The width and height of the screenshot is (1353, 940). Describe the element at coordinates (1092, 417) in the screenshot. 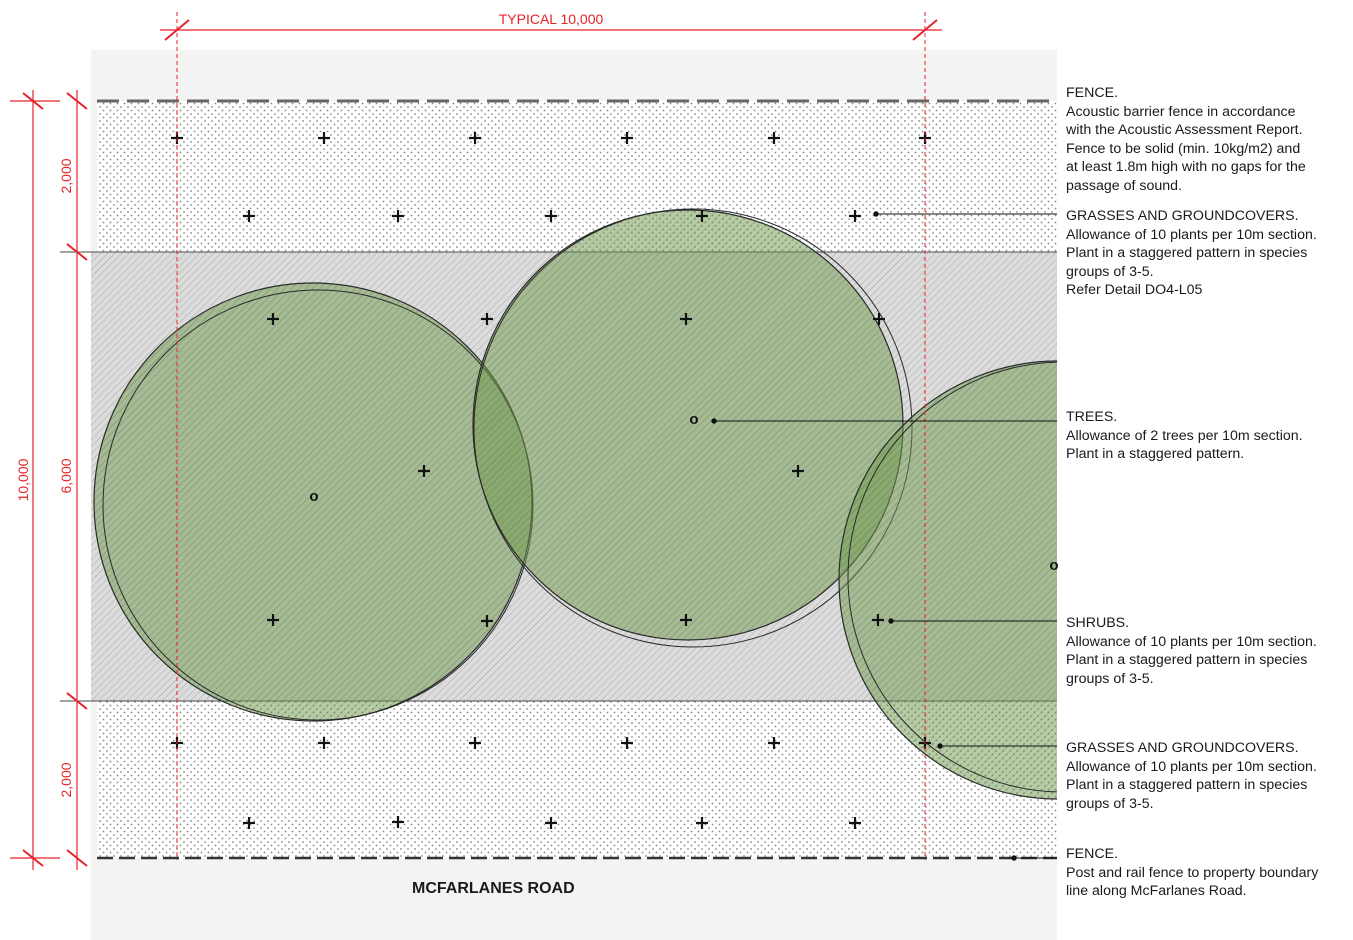

I see `note-heading: TREES.` at that location.